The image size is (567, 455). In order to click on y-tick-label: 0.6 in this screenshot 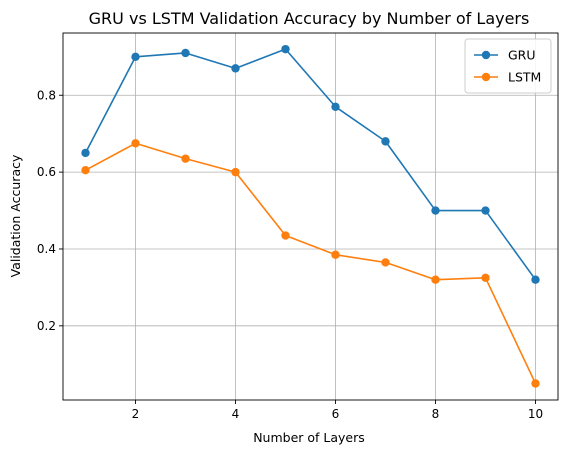, I will do `click(46, 172)`.